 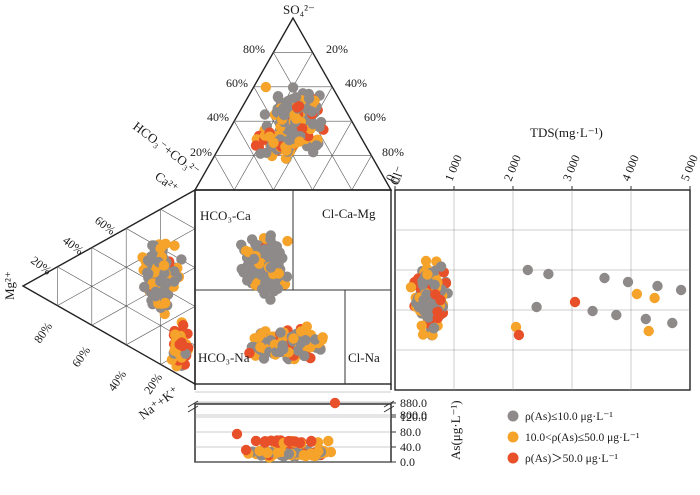 I want to click on top-left-tick: 80%, so click(x=254, y=49).